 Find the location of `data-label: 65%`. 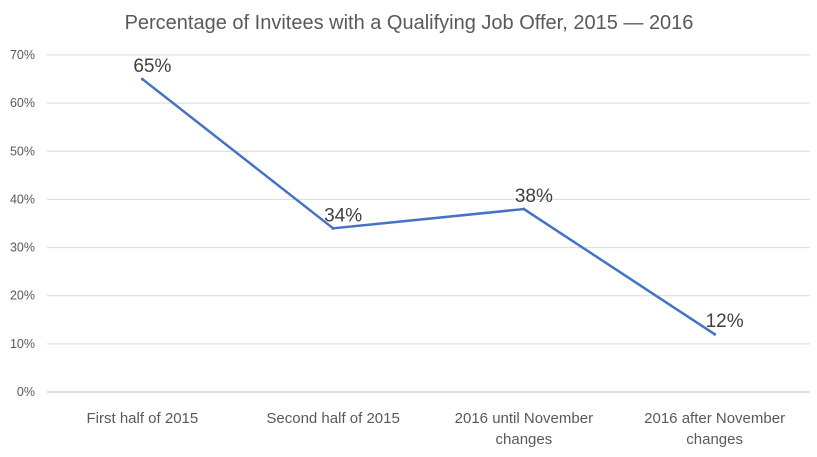

data-label: 65% is located at coordinates (152, 66).